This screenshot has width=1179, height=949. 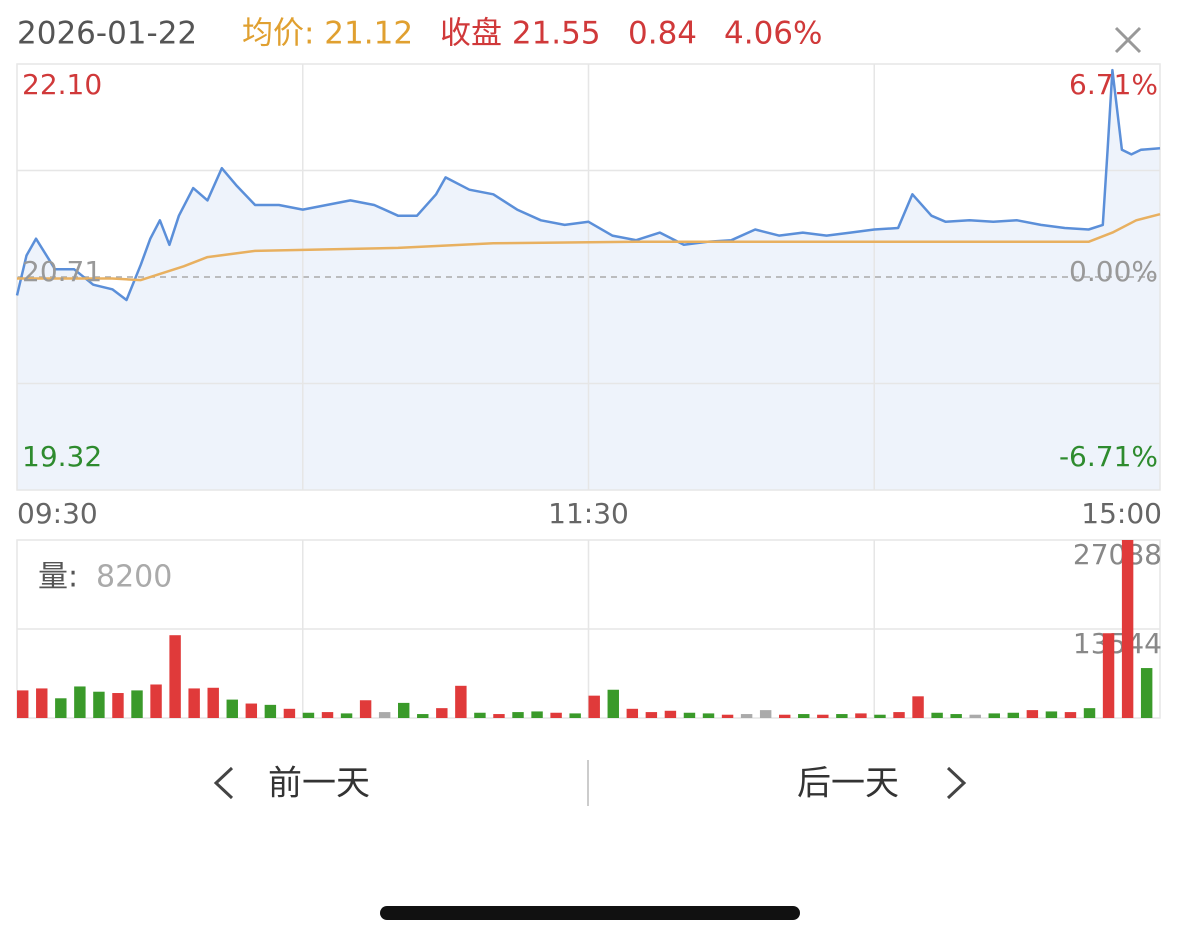 I want to click on date: 2026-01-22, so click(x=107, y=34).